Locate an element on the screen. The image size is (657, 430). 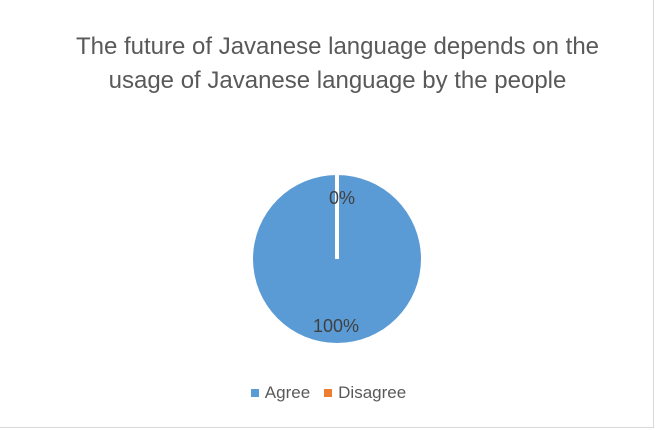
legend-label-agree: Agree is located at coordinates (287, 392).